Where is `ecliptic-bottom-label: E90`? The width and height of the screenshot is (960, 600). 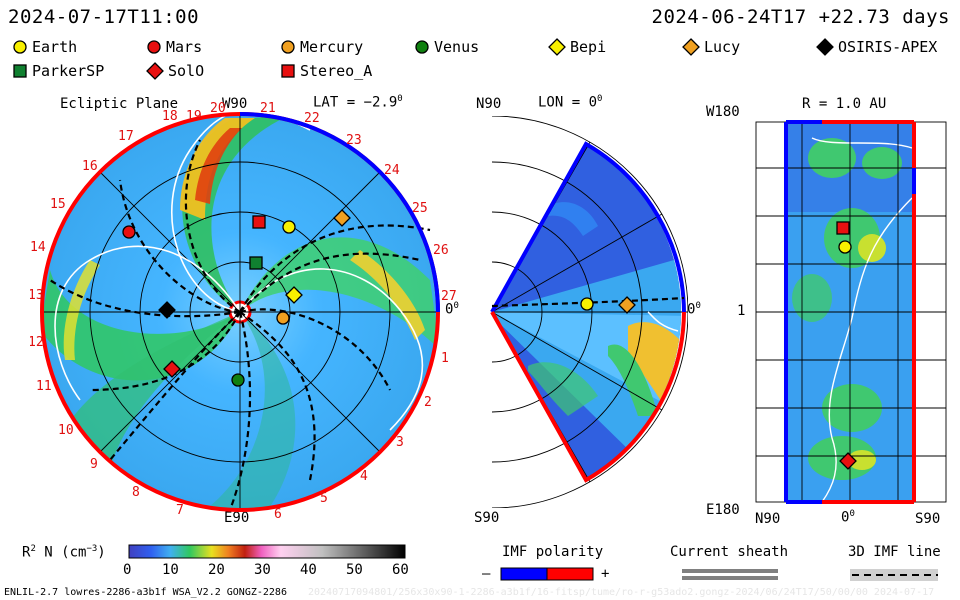 ecliptic-bottom-label: E90 is located at coordinates (237, 518).